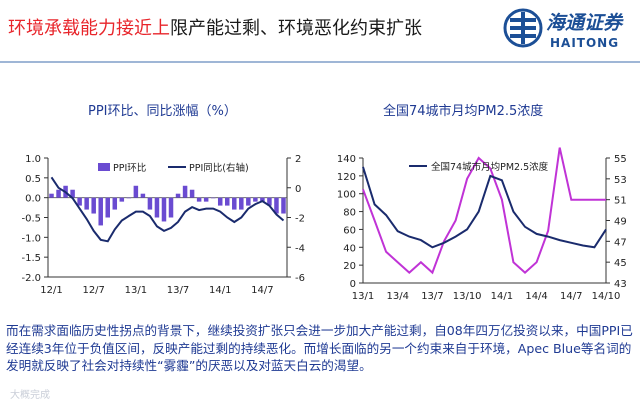 The height and width of the screenshot is (404, 640). I want to click on chart2-ytick-left-label: 0, so click(353, 284).